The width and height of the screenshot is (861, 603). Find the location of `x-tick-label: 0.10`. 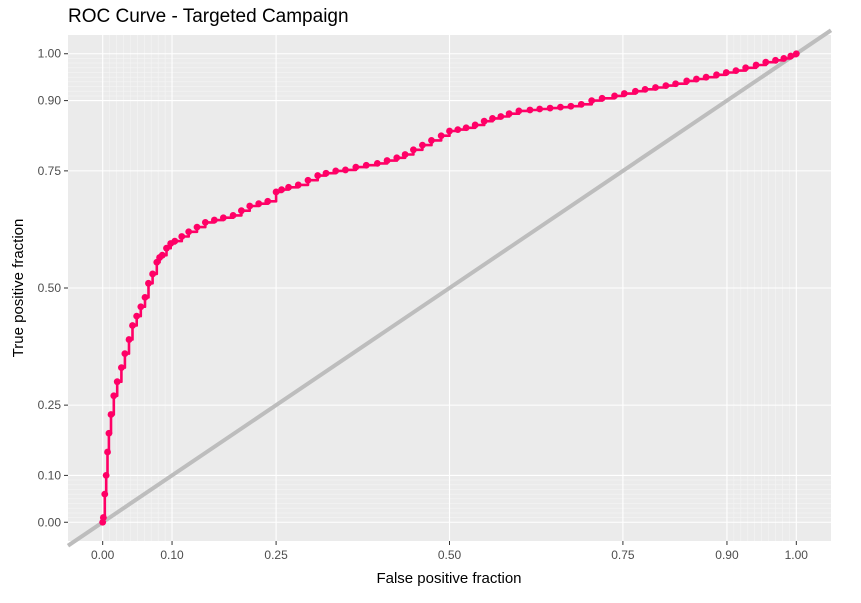

x-tick-label: 0.10 is located at coordinates (172, 555).